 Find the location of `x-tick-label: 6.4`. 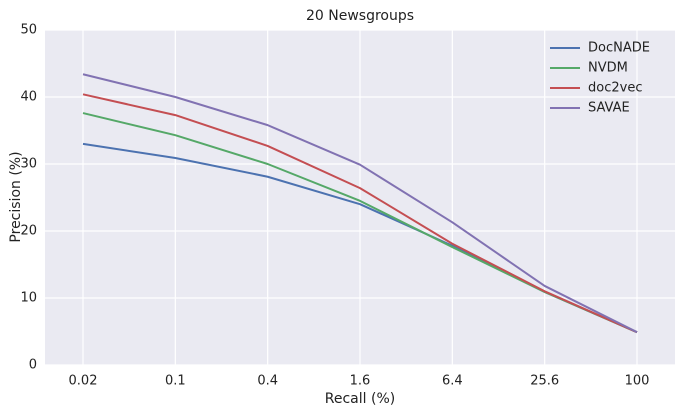

x-tick-label: 6.4 is located at coordinates (452, 381).